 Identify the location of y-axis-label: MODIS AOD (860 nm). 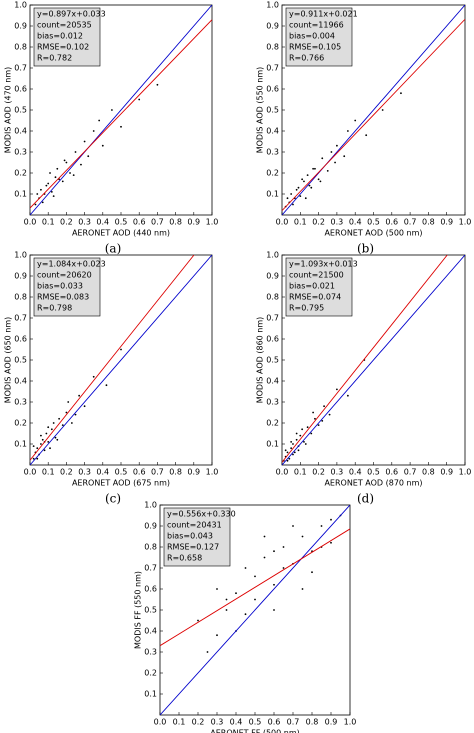
(260, 360).